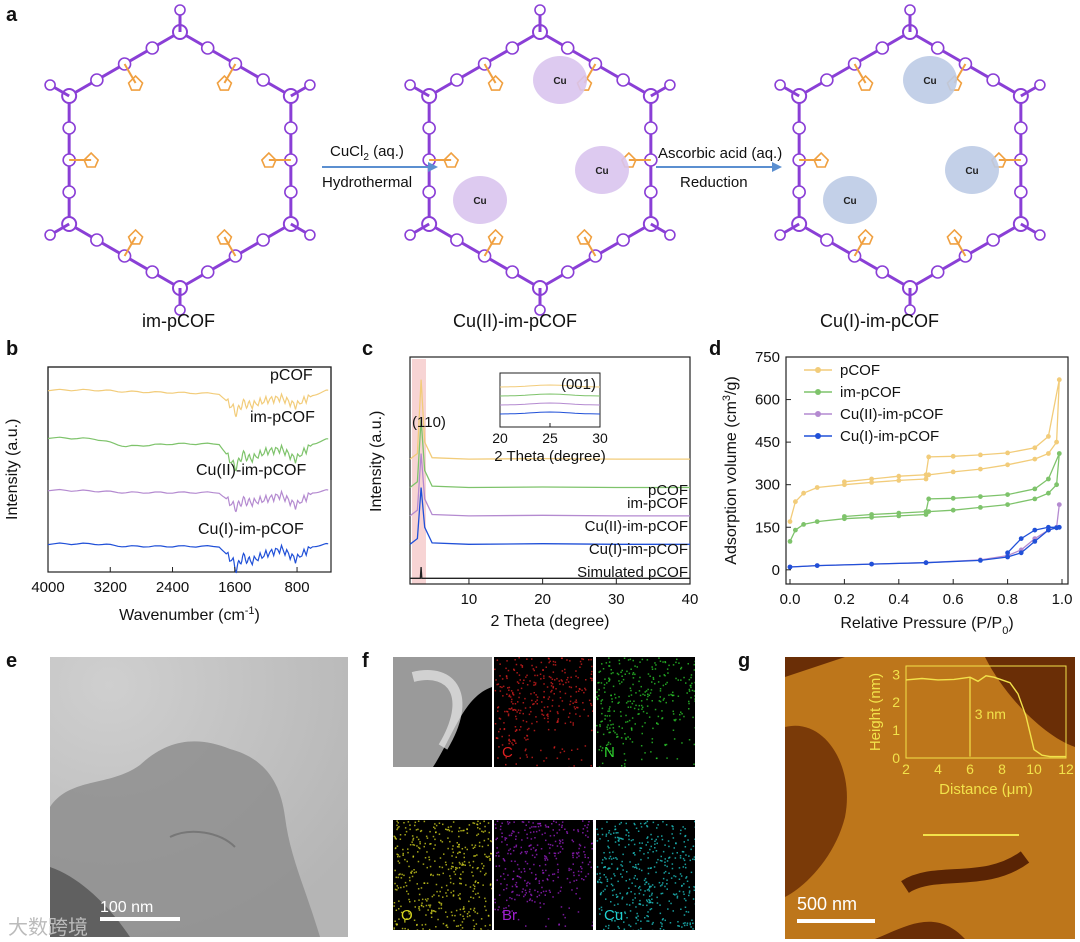  What do you see at coordinates (442, 712) in the screenshot?
I see `eds-map-haadf` at bounding box center [442, 712].